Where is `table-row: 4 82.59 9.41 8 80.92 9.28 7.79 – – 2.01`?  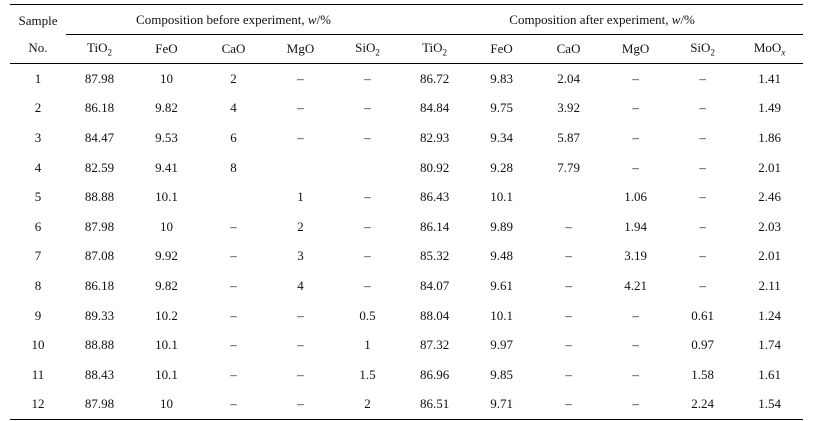 table-row: 4 82.59 9.41 8 80.92 9.28 7.79 – – 2.01 is located at coordinates (406, 168).